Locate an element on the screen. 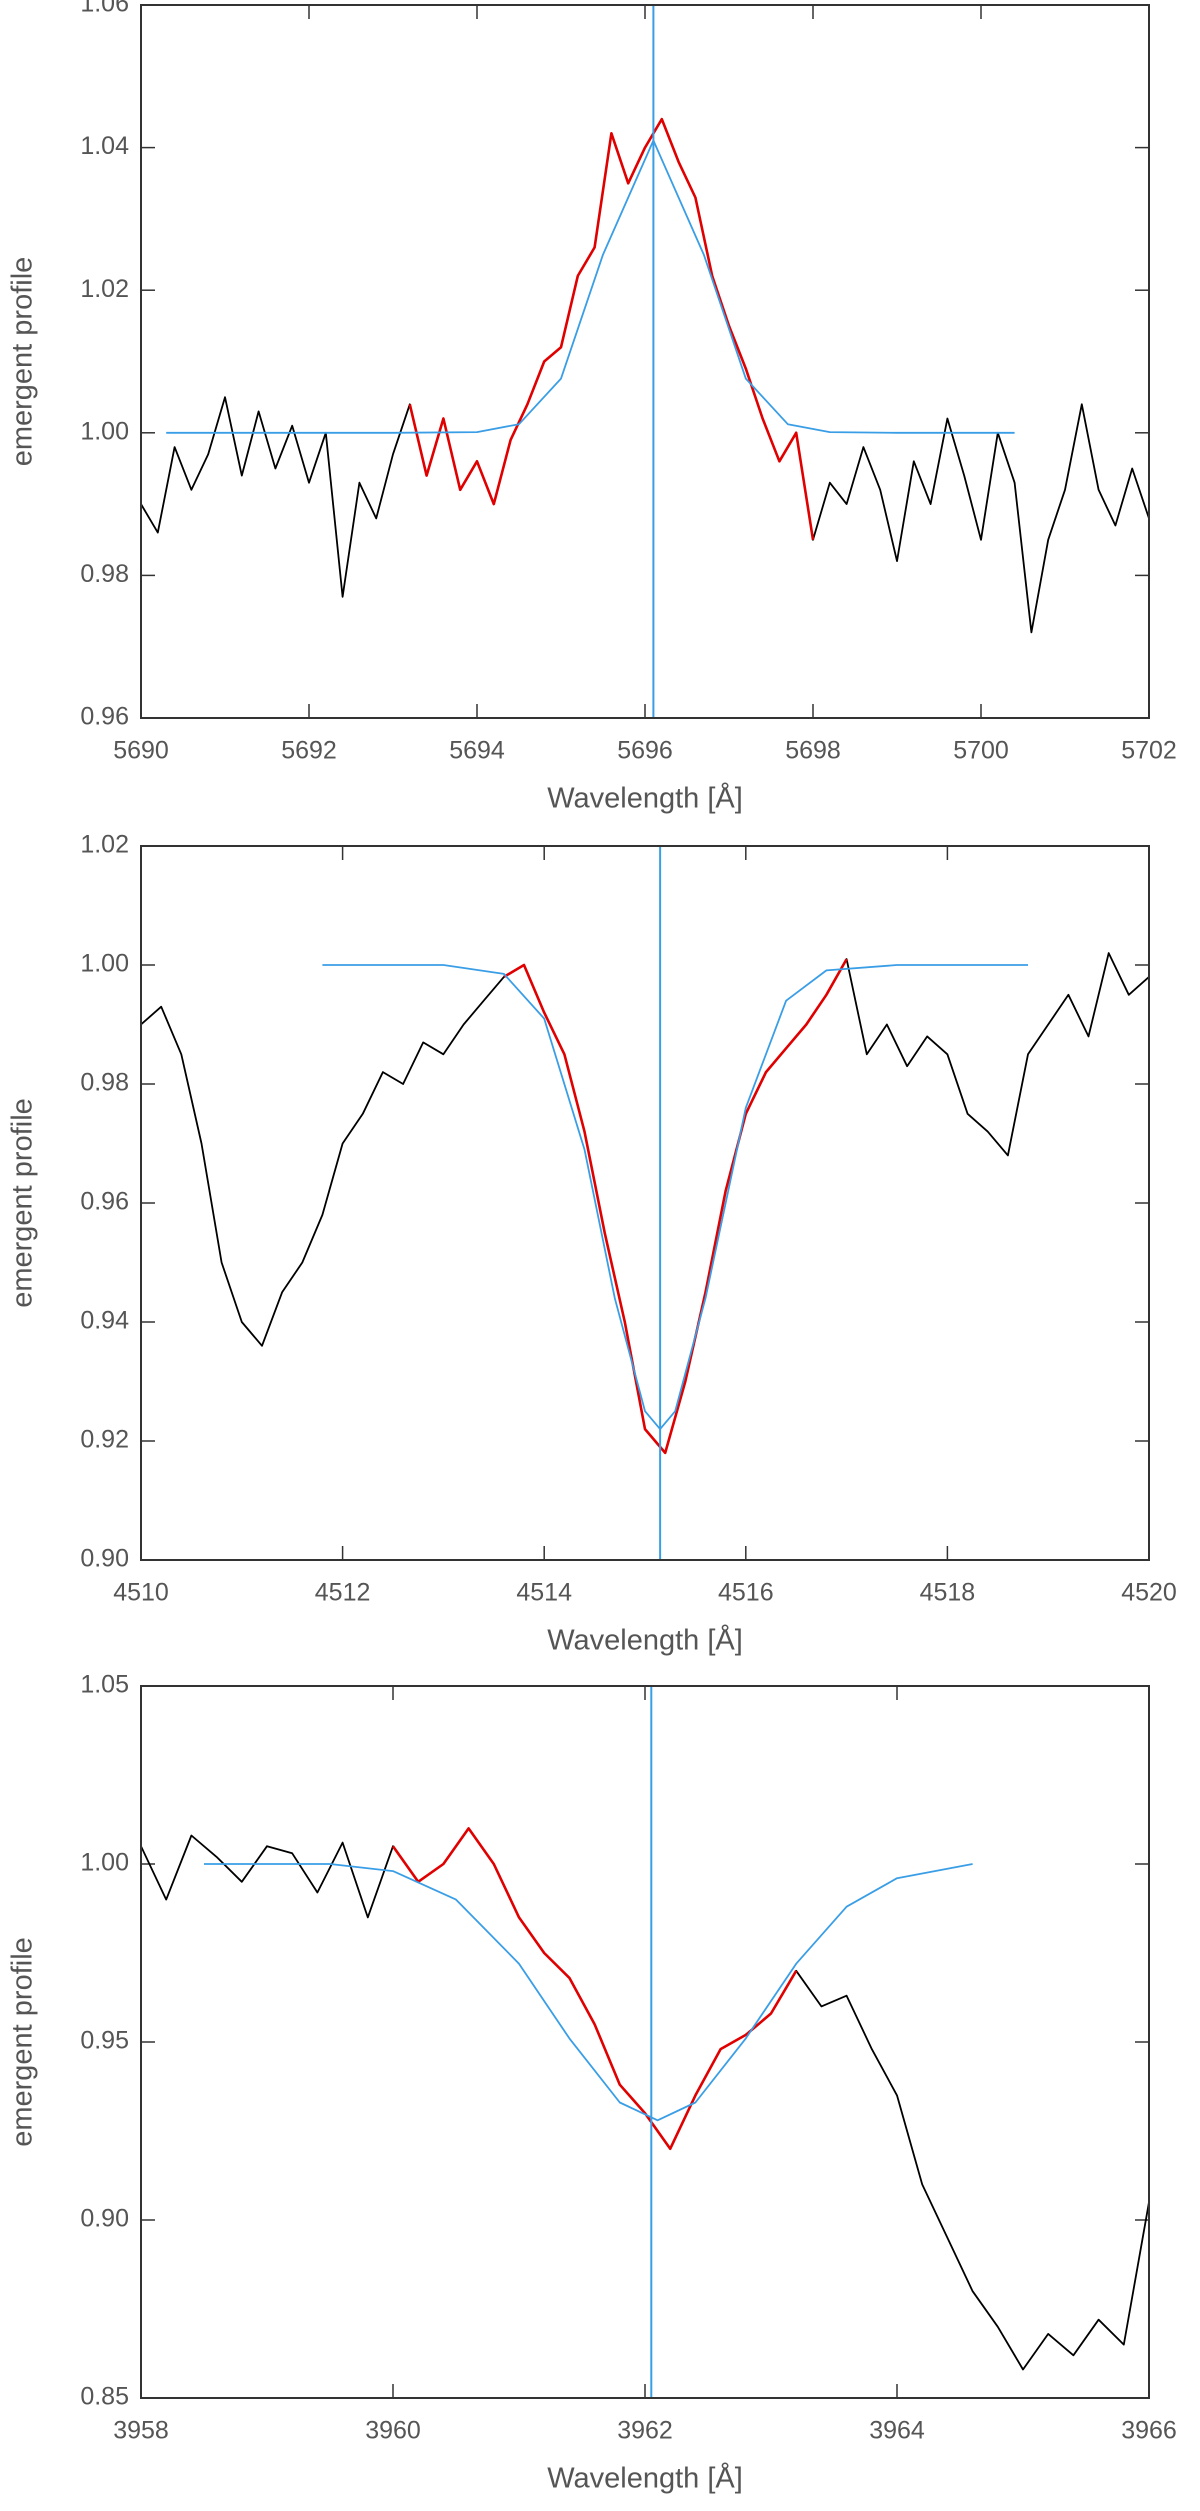 The width and height of the screenshot is (1200, 2511). x-tick-label: 4514 is located at coordinates (544, 1593).